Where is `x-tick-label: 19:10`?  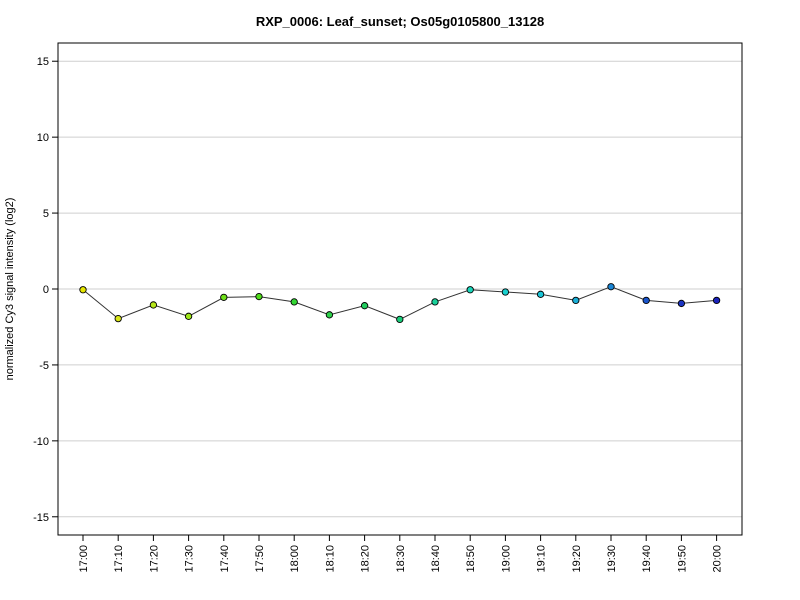 x-tick-label: 19:10 is located at coordinates (542, 559).